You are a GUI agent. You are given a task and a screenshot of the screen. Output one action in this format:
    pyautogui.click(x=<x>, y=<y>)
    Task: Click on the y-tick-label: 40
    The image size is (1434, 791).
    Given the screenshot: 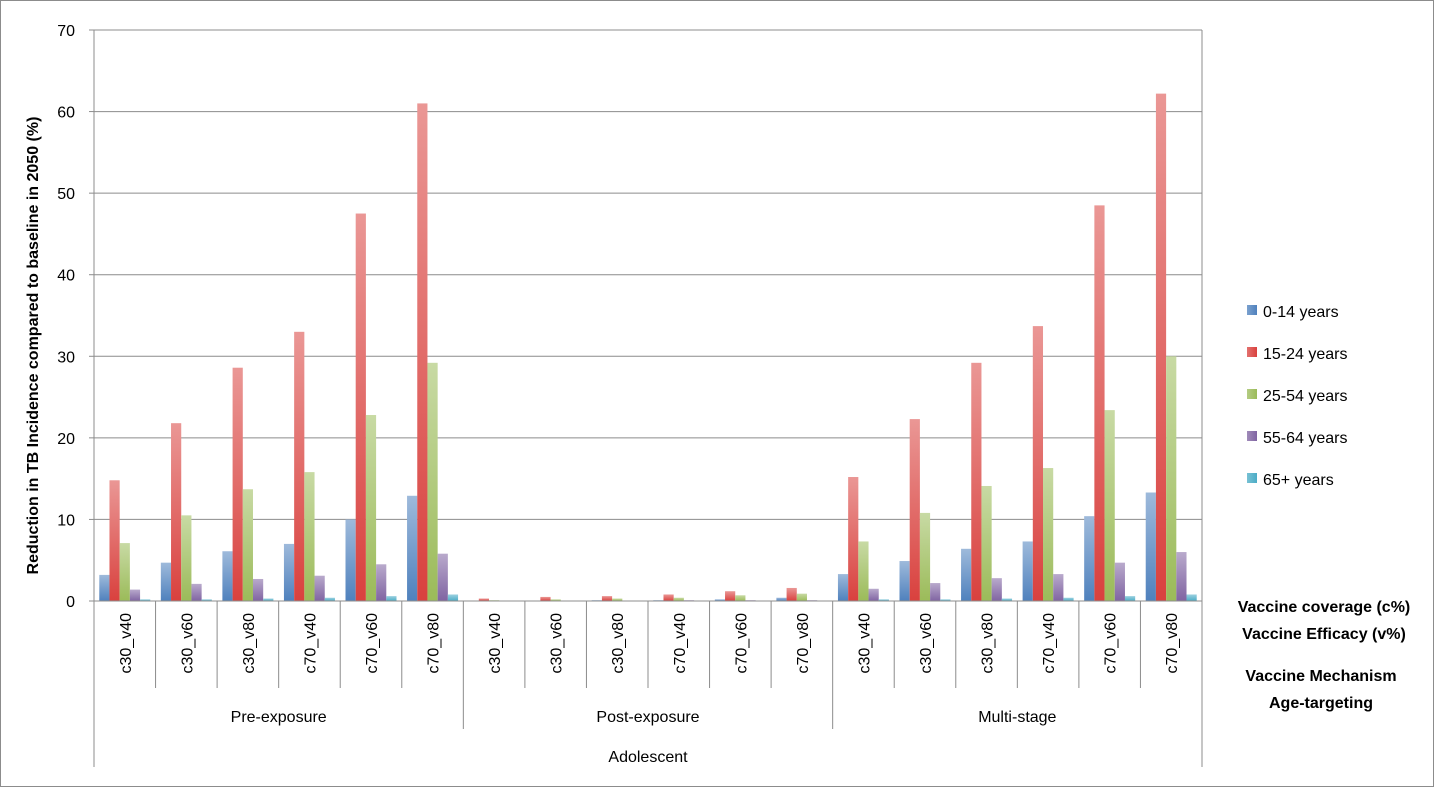 What is the action you would take?
    pyautogui.click(x=66, y=276)
    